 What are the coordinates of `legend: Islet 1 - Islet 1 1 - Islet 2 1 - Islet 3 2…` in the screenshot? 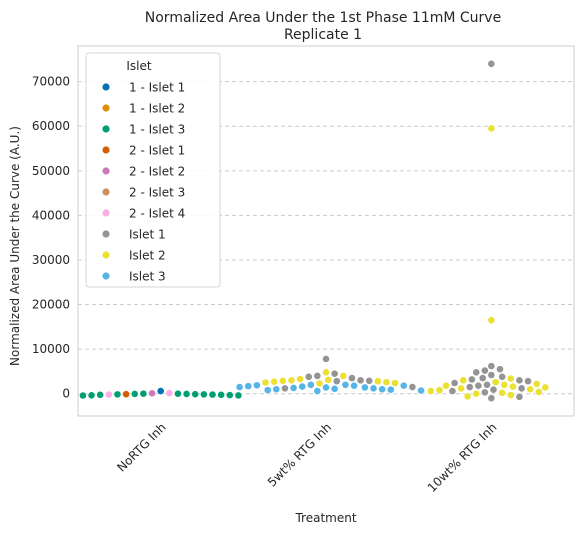 It's located at (153, 170).